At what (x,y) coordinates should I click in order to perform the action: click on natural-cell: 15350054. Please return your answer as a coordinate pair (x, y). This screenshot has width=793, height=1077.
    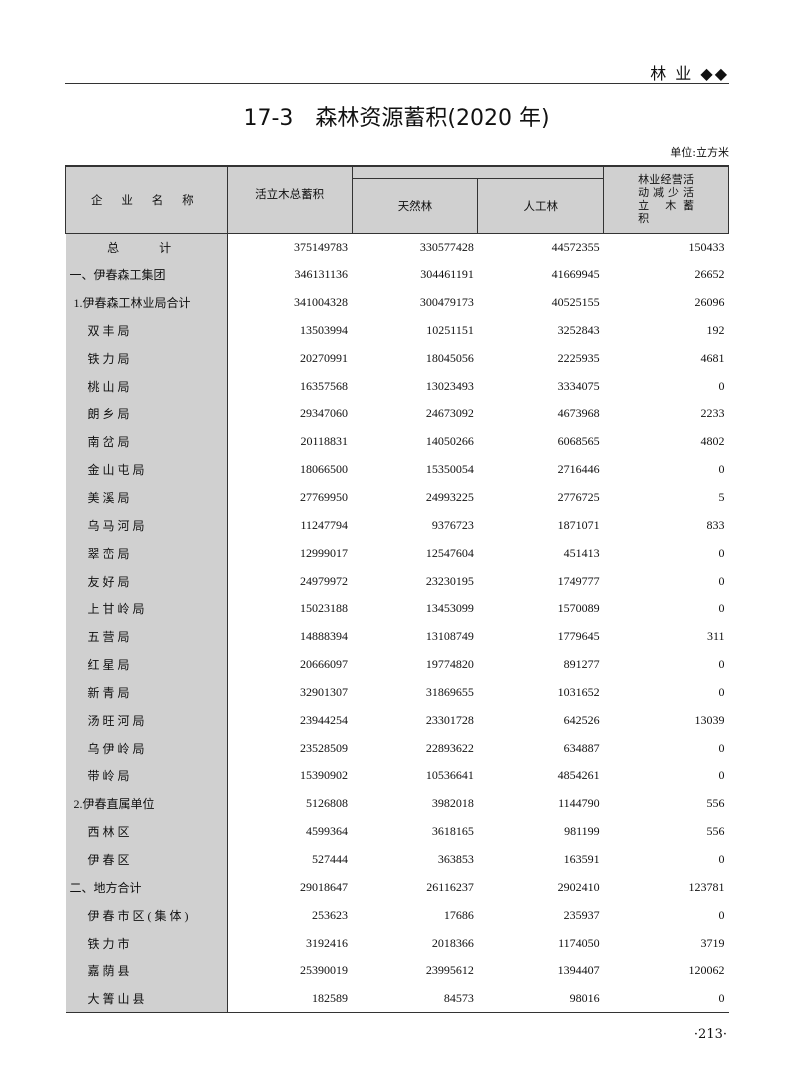
    Looking at the image, I should click on (449, 469).